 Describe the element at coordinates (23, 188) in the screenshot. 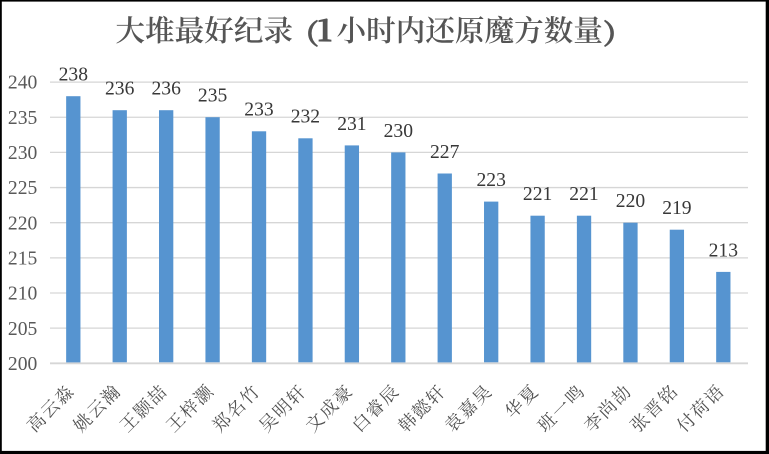

I see `svg-text: 225` at that location.